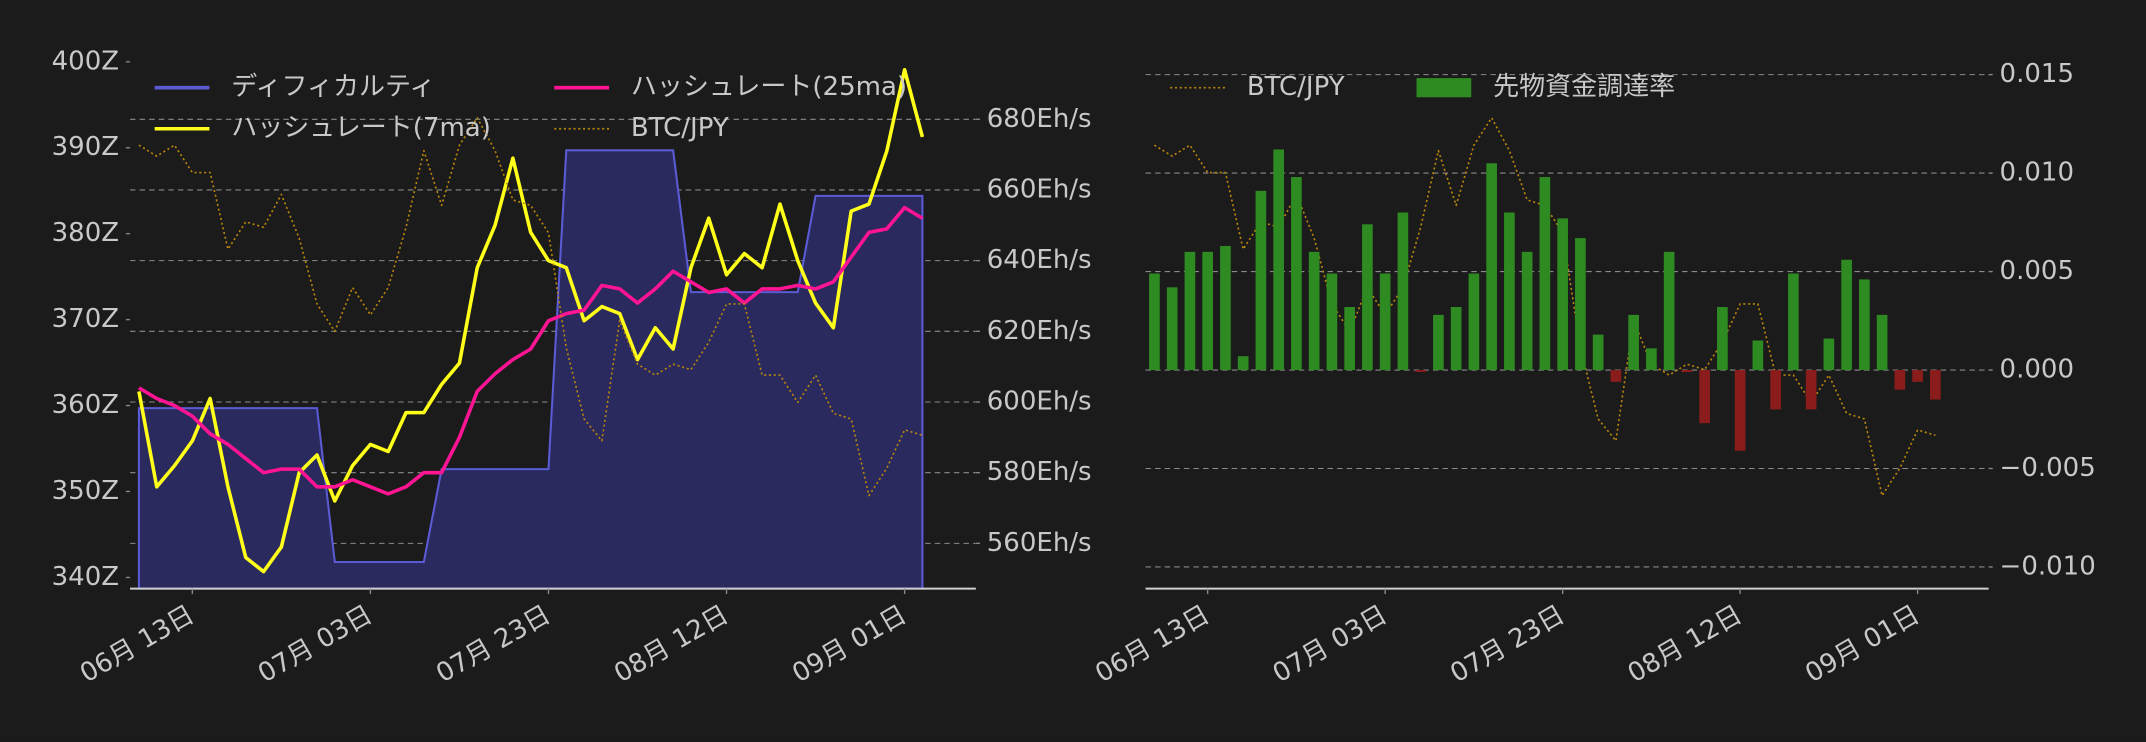 The height and width of the screenshot is (742, 2146). What do you see at coordinates (361, 128) in the screenshot?
I see `legend-label: ハッシュレート(7ma)` at bounding box center [361, 128].